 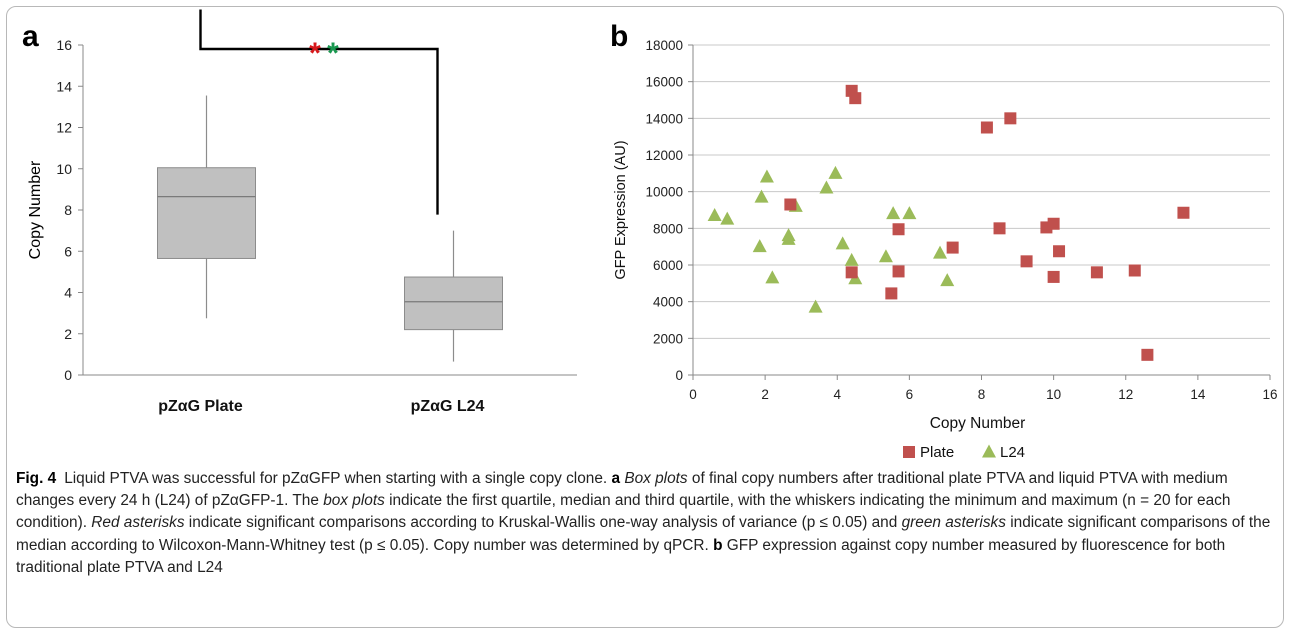 What do you see at coordinates (664, 118) in the screenshot?
I see `y-tick-label: 14000` at bounding box center [664, 118].